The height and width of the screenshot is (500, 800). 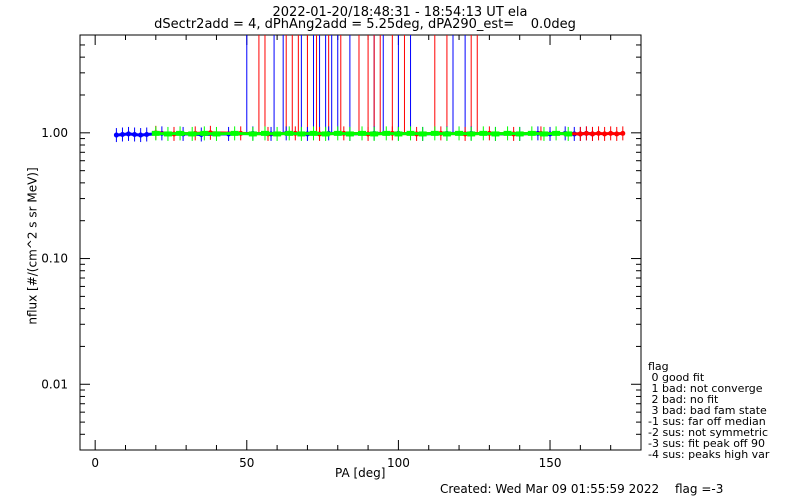 What do you see at coordinates (360, 473) in the screenshot?
I see `x-axis-label: PA [deg]` at bounding box center [360, 473].